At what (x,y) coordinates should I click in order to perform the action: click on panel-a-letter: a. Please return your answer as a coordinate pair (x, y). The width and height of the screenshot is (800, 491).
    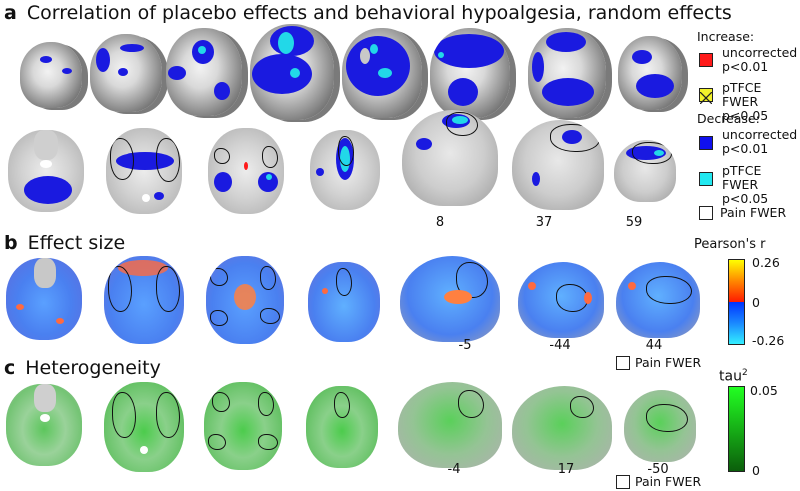
    Looking at the image, I should click on (10, 13).